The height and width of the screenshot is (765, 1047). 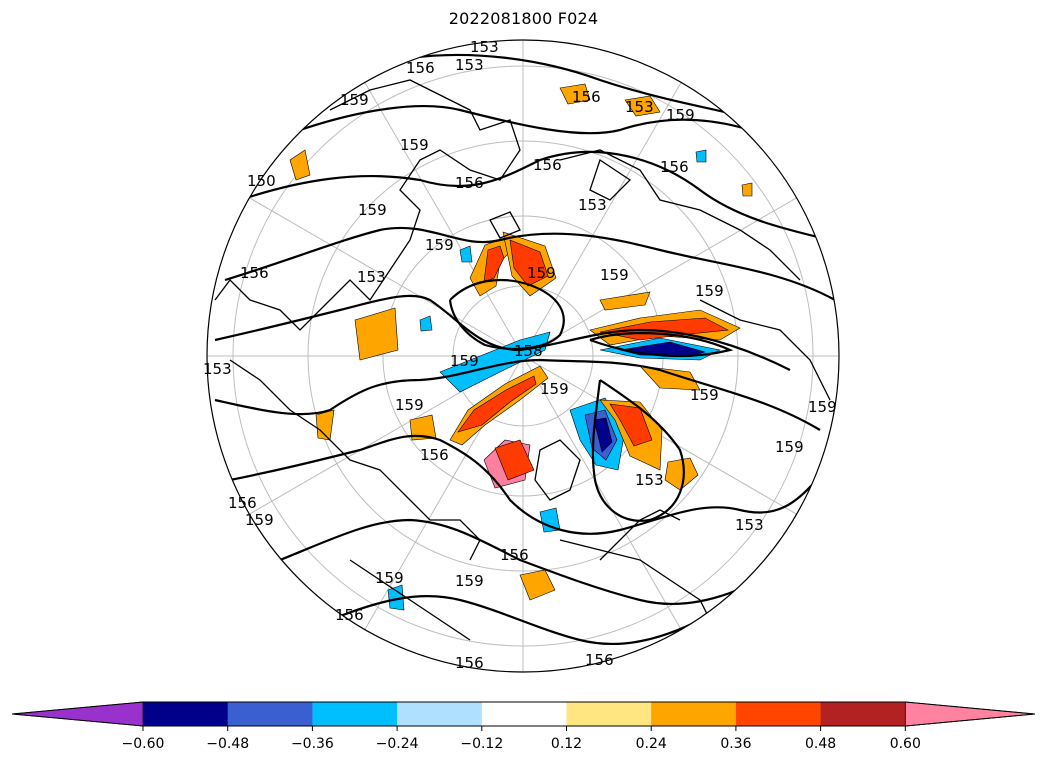 What do you see at coordinates (523, 18) in the screenshot?
I see `figure-title: 2022081800 F024` at bounding box center [523, 18].